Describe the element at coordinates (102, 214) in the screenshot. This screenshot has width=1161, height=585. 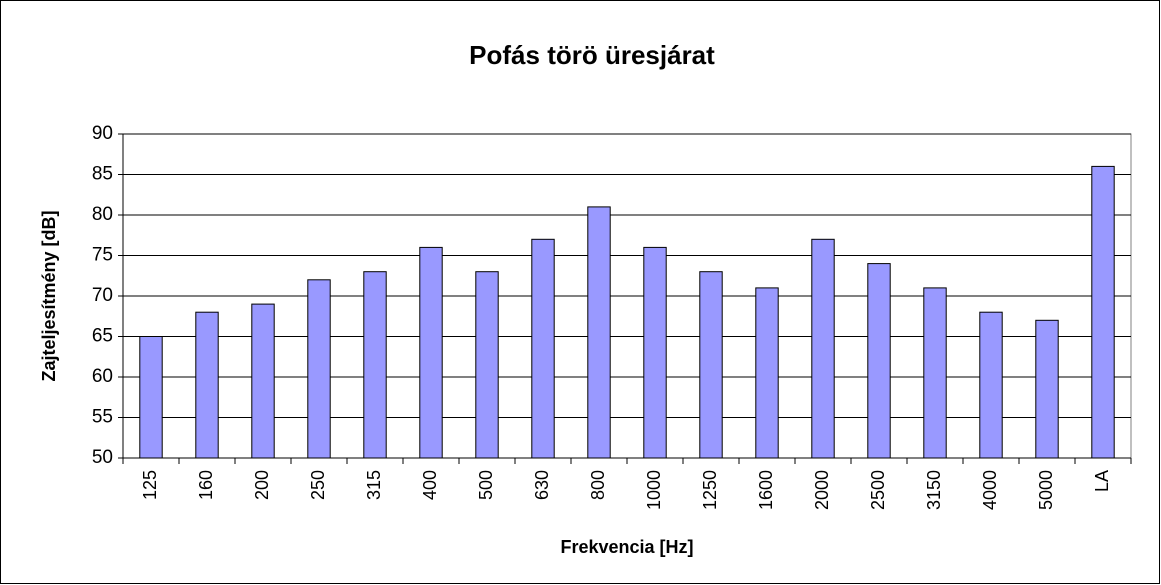
I see `y-tick-label: 80` at that location.